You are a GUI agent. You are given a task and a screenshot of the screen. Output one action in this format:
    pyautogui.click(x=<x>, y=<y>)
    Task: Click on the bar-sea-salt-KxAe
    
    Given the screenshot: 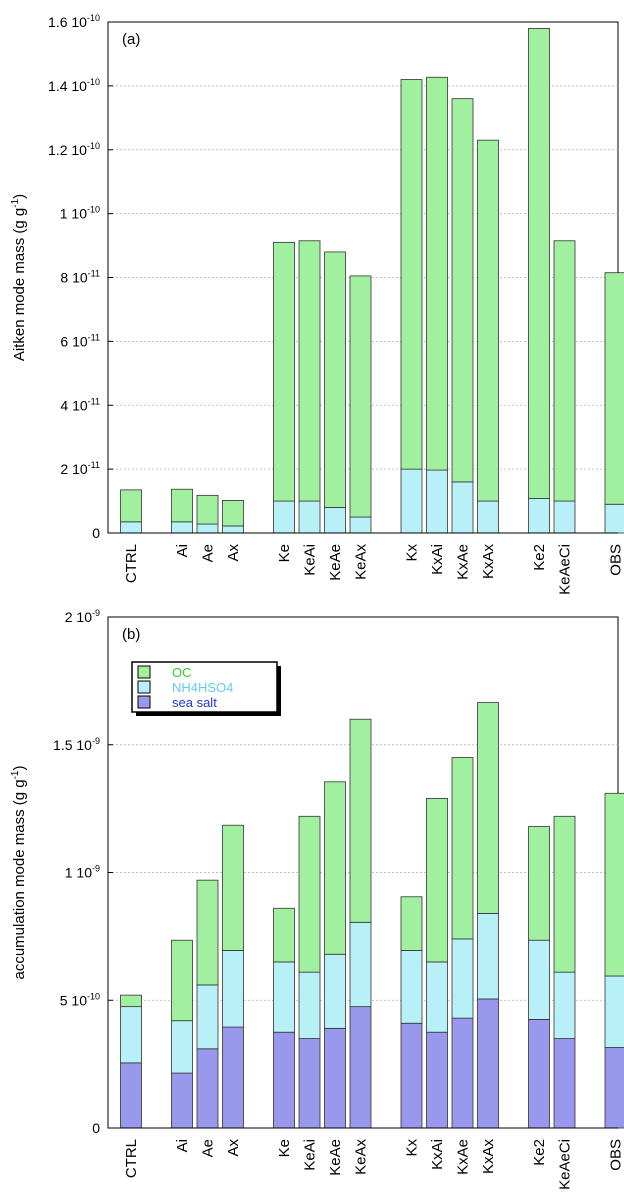 What is the action you would take?
    pyautogui.click(x=462, y=1073)
    